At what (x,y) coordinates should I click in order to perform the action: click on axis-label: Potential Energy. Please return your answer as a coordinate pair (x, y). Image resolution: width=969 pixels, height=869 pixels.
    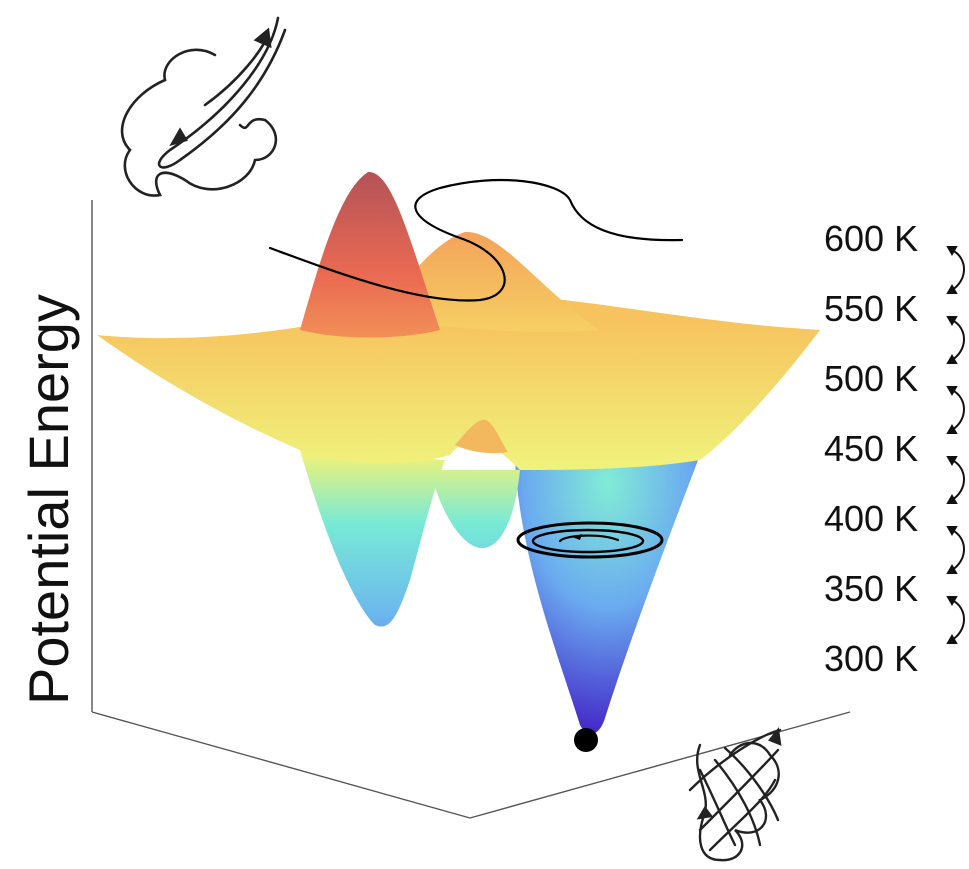
    Looking at the image, I should click on (48, 499).